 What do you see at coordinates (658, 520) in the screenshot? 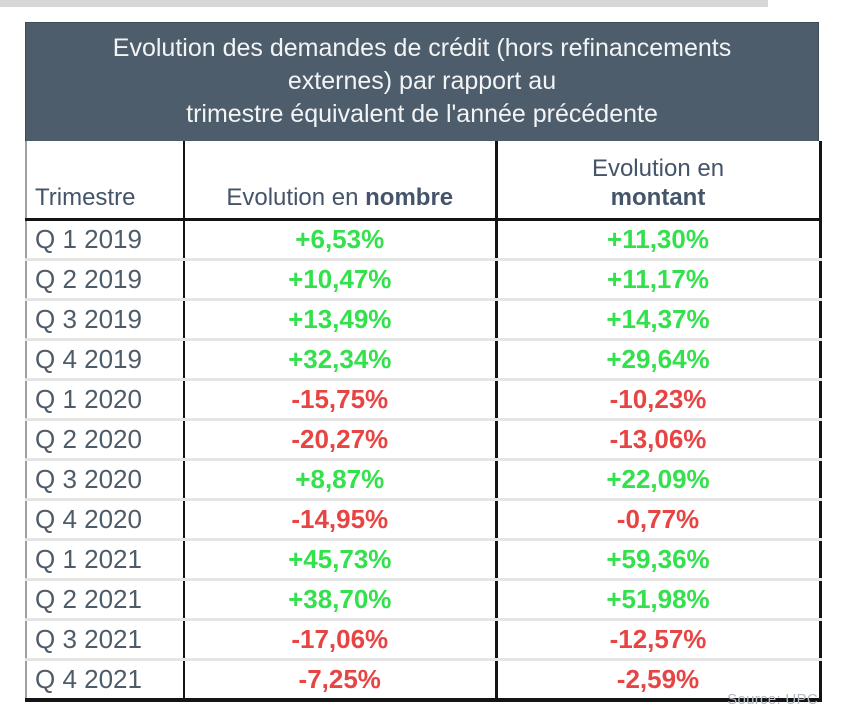
I see `montant-value-cell: -0,77%` at bounding box center [658, 520].